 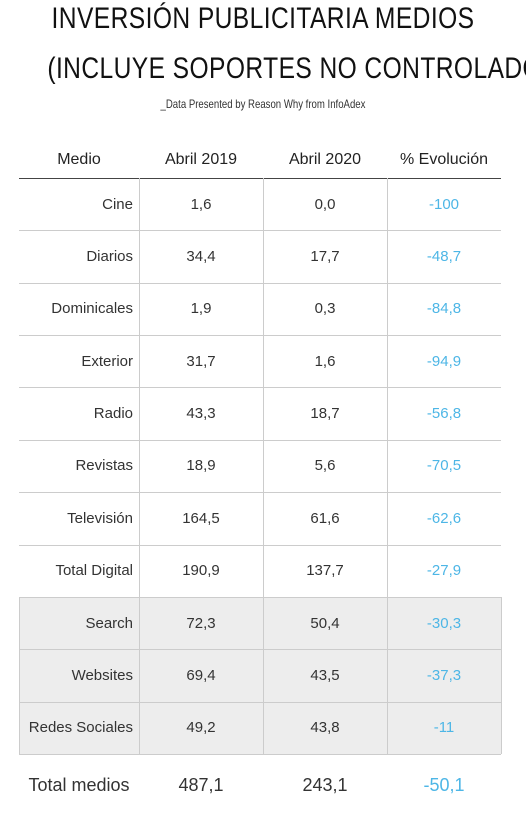 I want to click on row-label: Search, so click(x=109, y=623).